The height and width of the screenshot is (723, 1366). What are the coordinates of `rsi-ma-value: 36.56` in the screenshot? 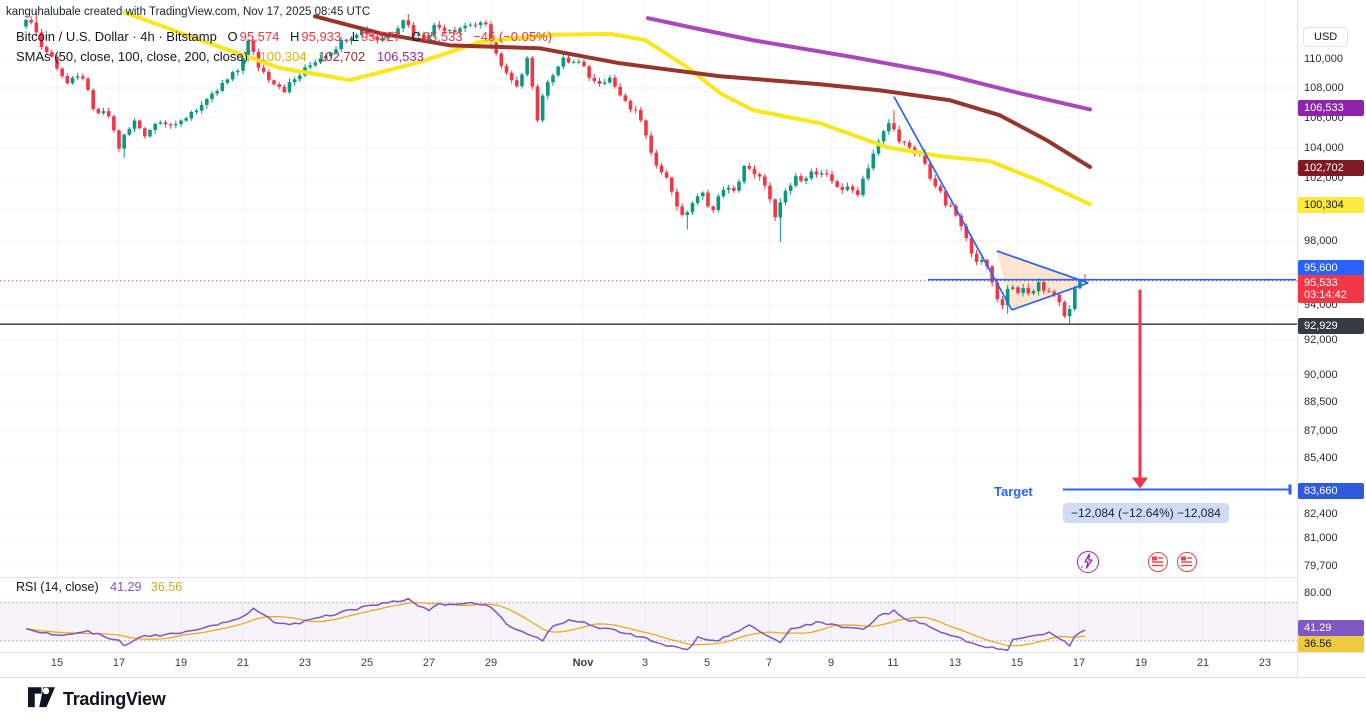 It's located at (166, 587).